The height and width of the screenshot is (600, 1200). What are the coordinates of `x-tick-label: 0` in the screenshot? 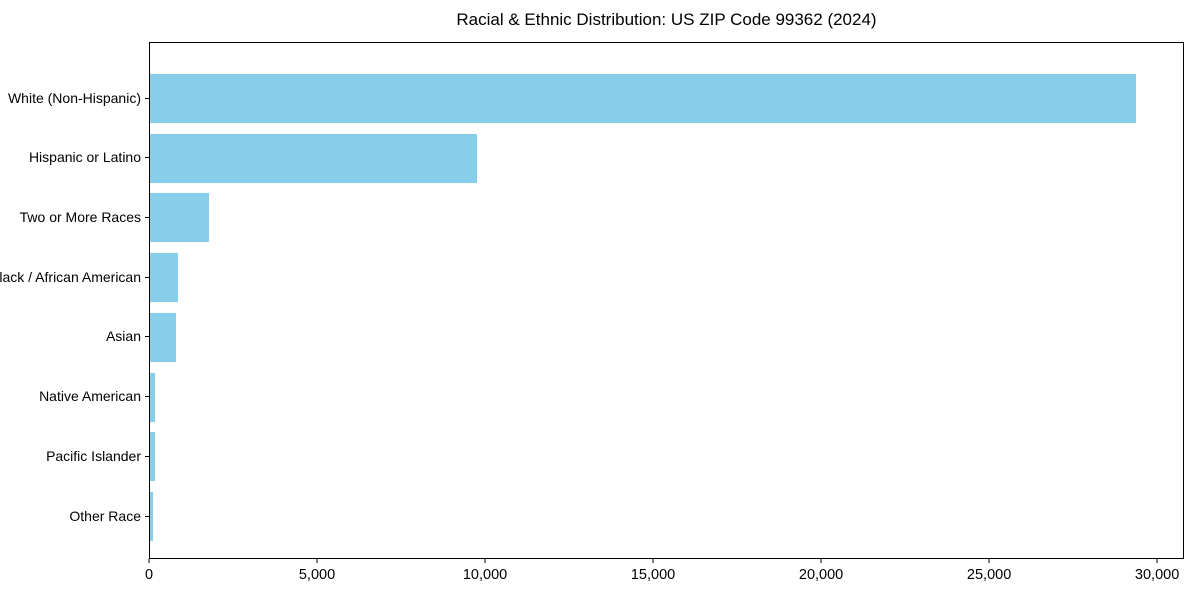 It's located at (149, 575).